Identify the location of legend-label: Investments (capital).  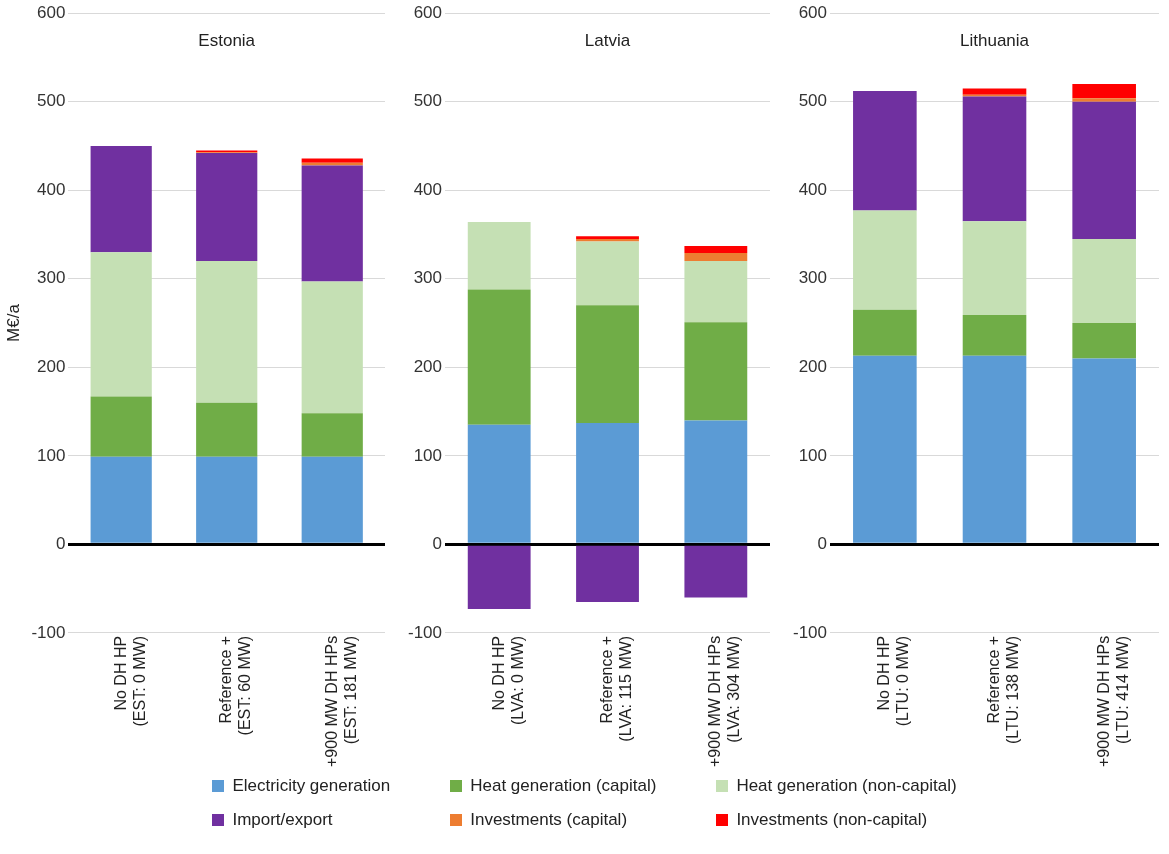
(549, 820).